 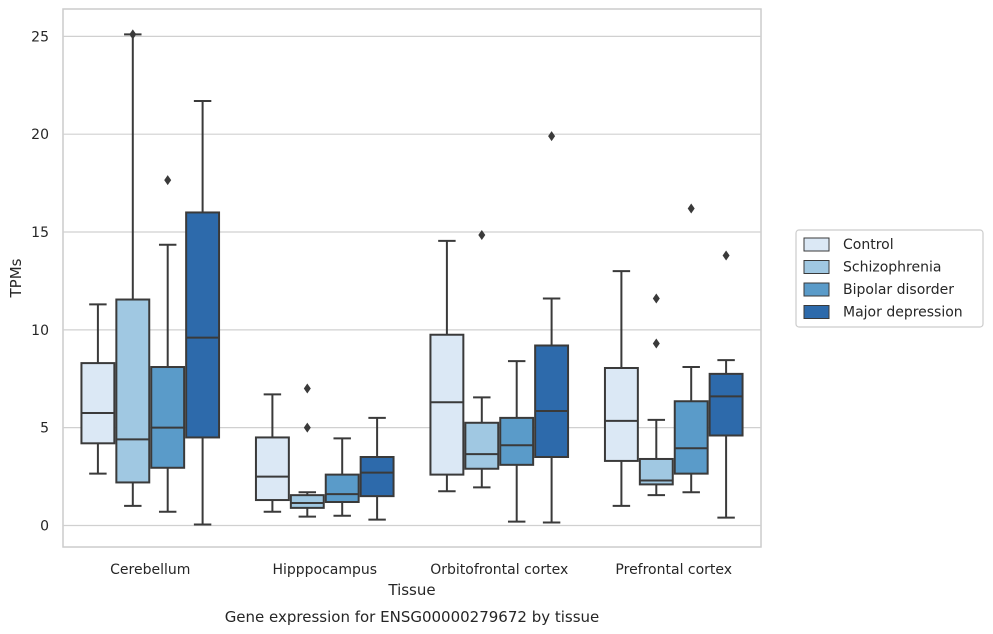 What do you see at coordinates (40, 331) in the screenshot?
I see `y-tick-label: 10` at bounding box center [40, 331].